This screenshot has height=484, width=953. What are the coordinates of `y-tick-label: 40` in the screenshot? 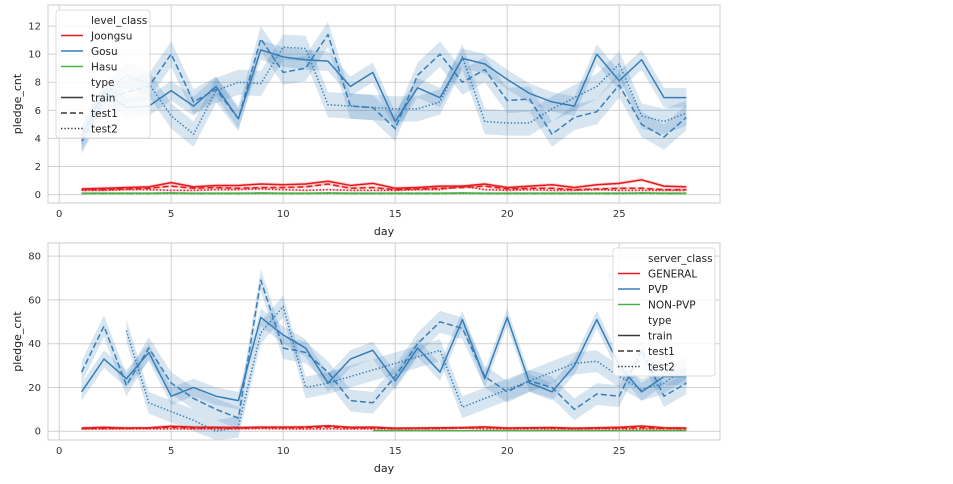 It's located at (34, 344).